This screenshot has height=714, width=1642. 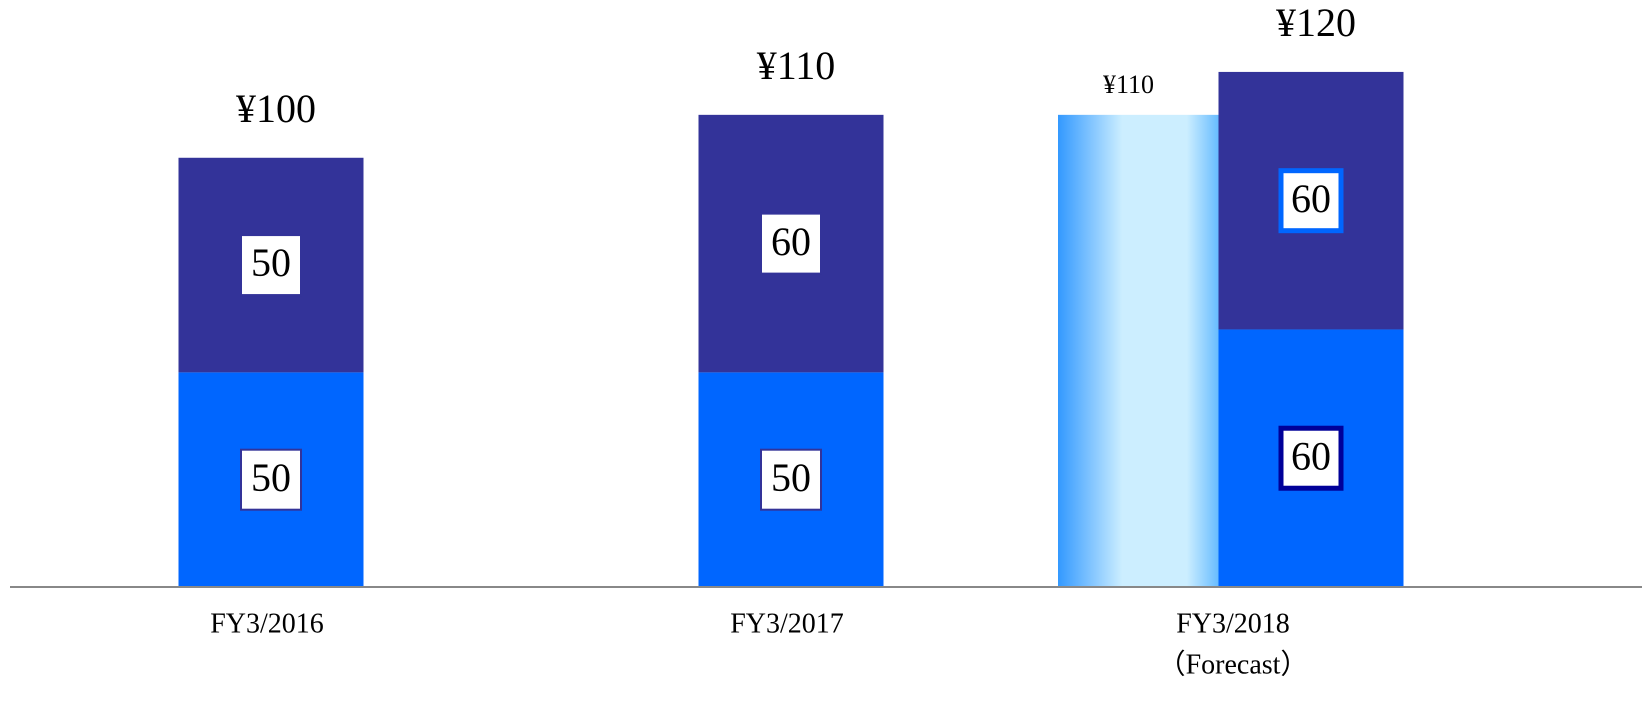 What do you see at coordinates (787, 623) in the screenshot?
I see `x-tick-label: FY3/2017` at bounding box center [787, 623].